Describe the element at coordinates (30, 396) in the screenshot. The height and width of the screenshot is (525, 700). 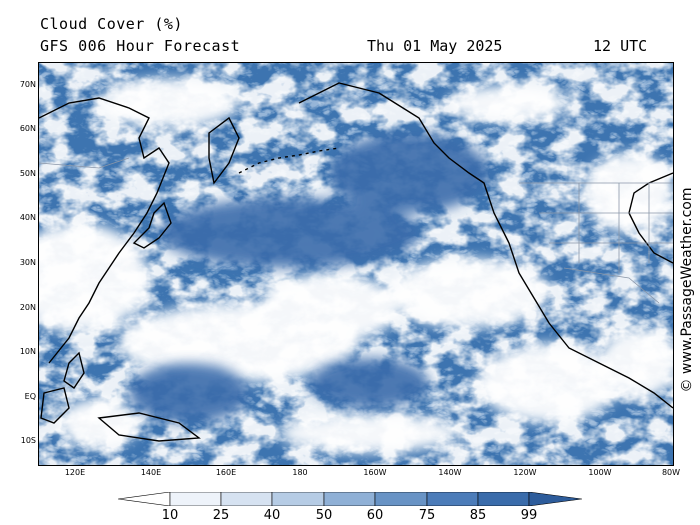
I see `lat-label-eq: EQ` at that location.